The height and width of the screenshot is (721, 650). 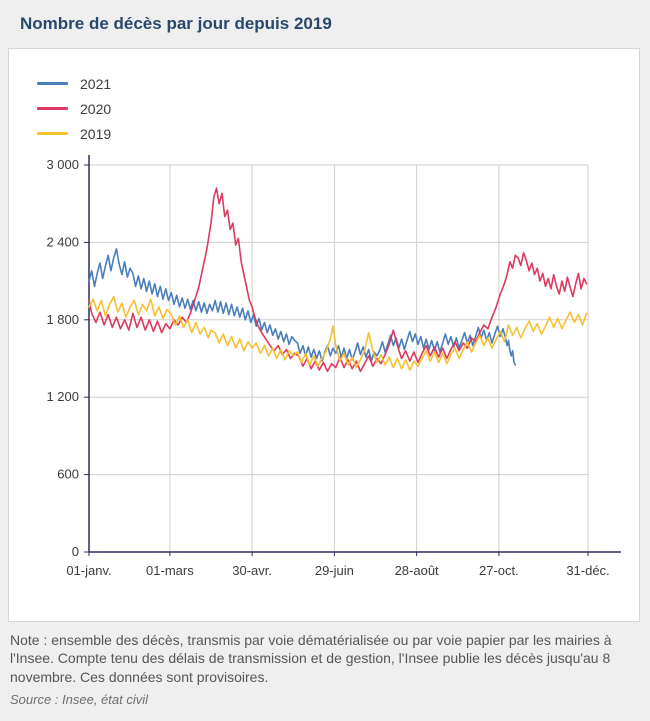 I want to click on xtick-label-31-déc.: 31-déc., so click(x=587, y=570).